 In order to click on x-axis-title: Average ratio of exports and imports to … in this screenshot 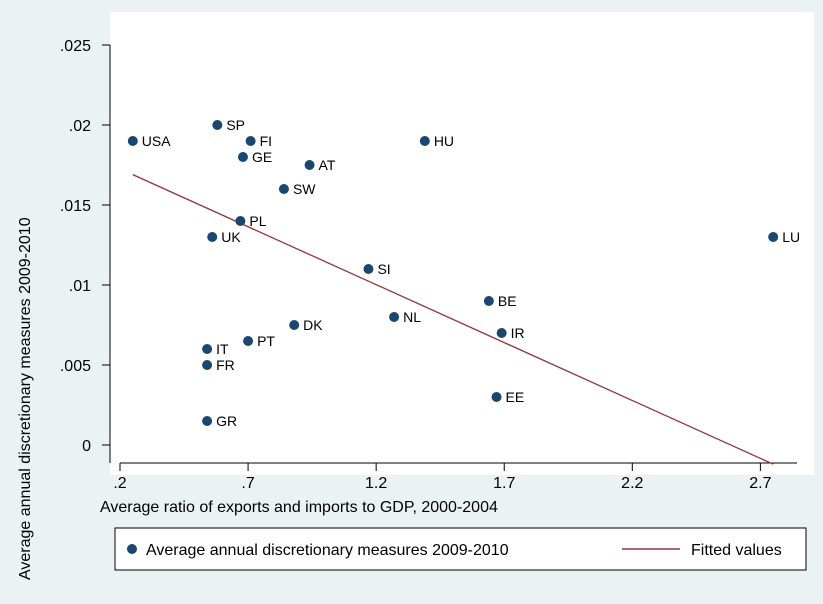, I will do `click(299, 507)`.